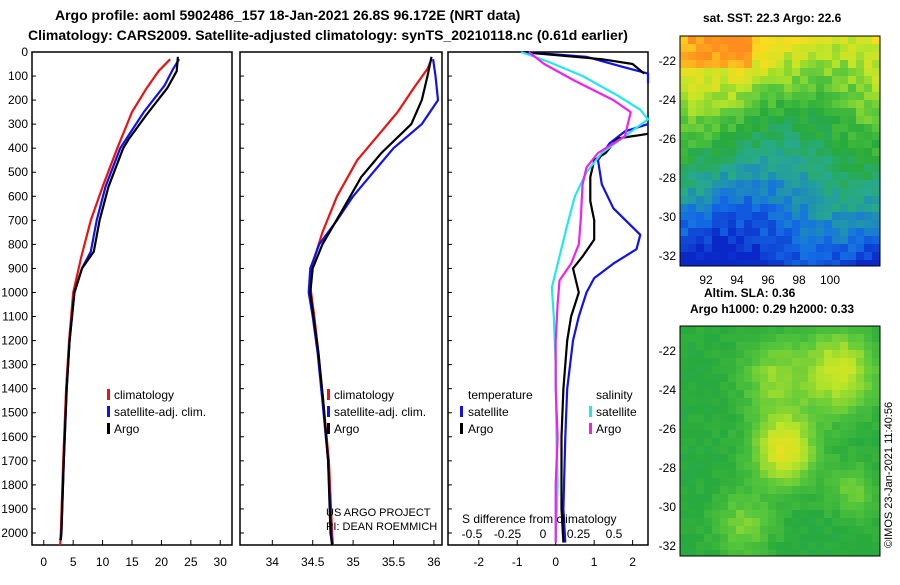  I want to click on sst-map-frame, so click(780, 151).